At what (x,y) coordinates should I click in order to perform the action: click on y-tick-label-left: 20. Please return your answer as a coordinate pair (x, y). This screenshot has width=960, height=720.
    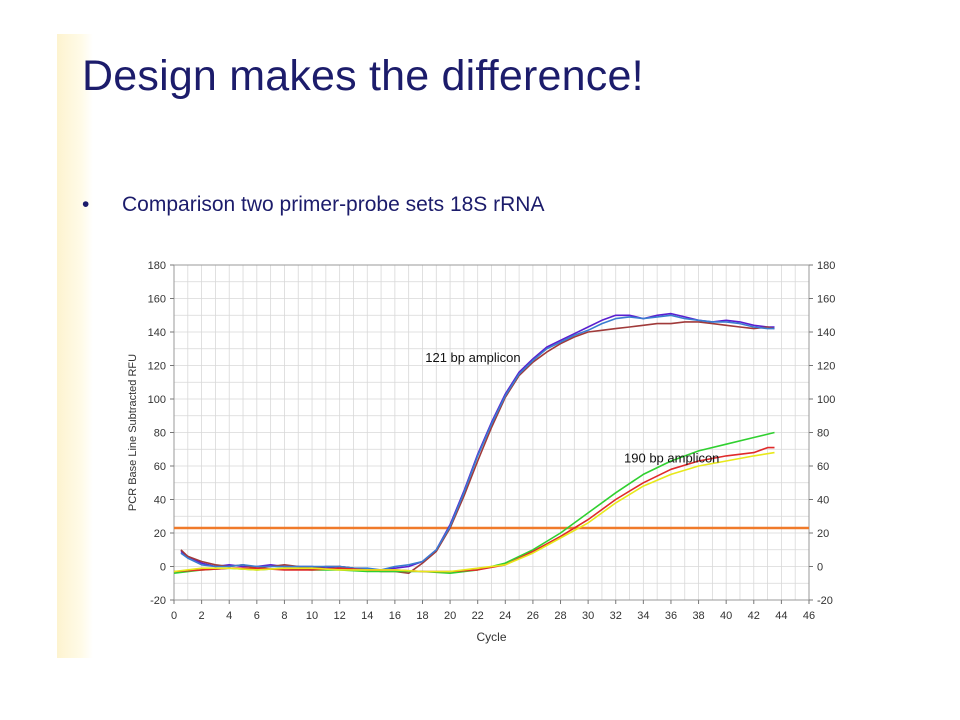
    Looking at the image, I should click on (160, 534).